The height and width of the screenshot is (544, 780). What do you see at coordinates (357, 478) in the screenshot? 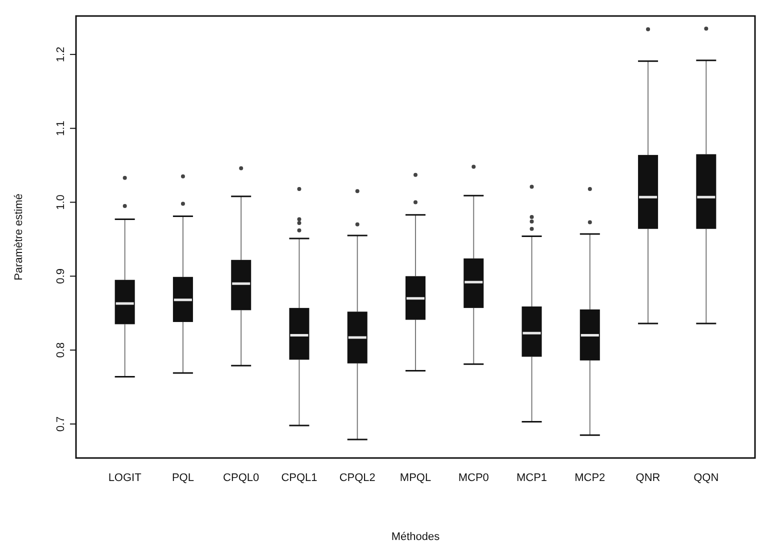
I see `x-tick-label: CPQL2` at bounding box center [357, 478].